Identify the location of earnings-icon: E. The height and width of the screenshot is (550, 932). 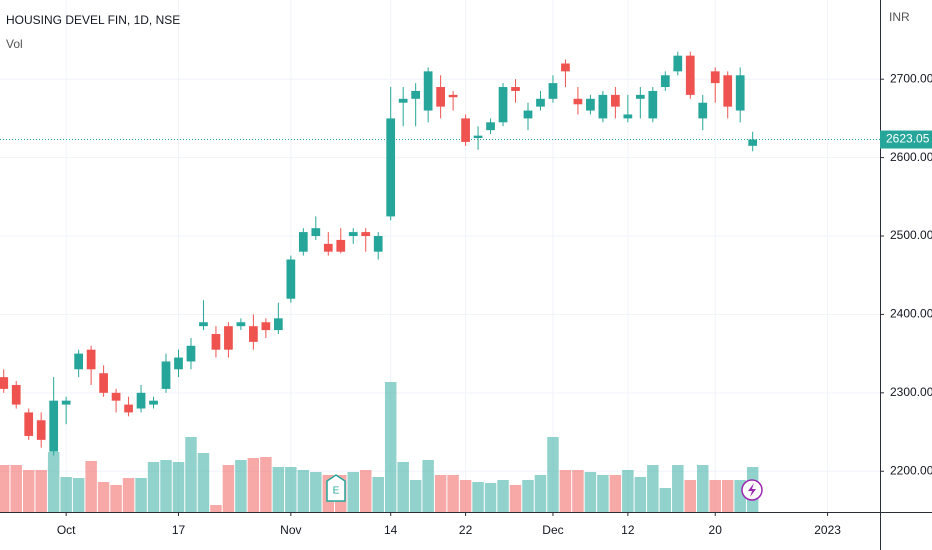
(336, 488).